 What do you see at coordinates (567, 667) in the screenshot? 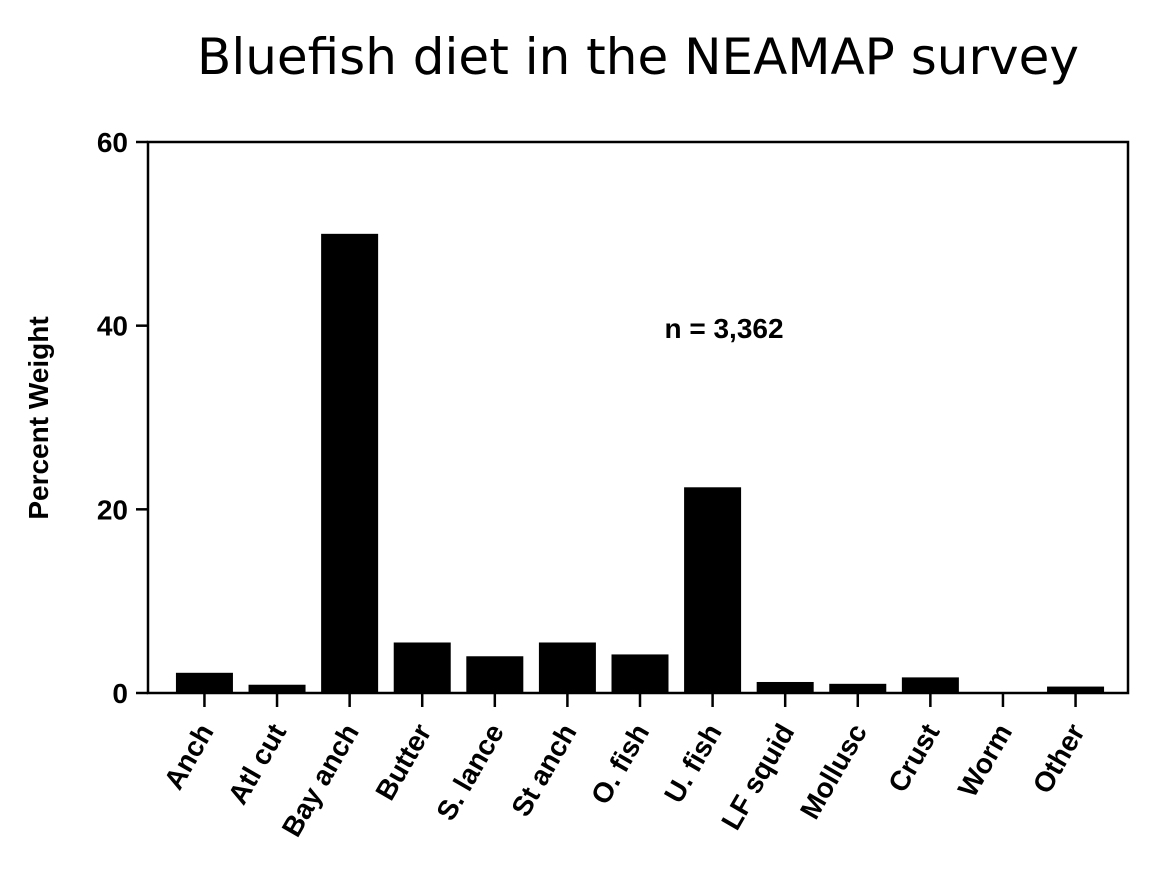
I see `bar-st-anch` at bounding box center [567, 667].